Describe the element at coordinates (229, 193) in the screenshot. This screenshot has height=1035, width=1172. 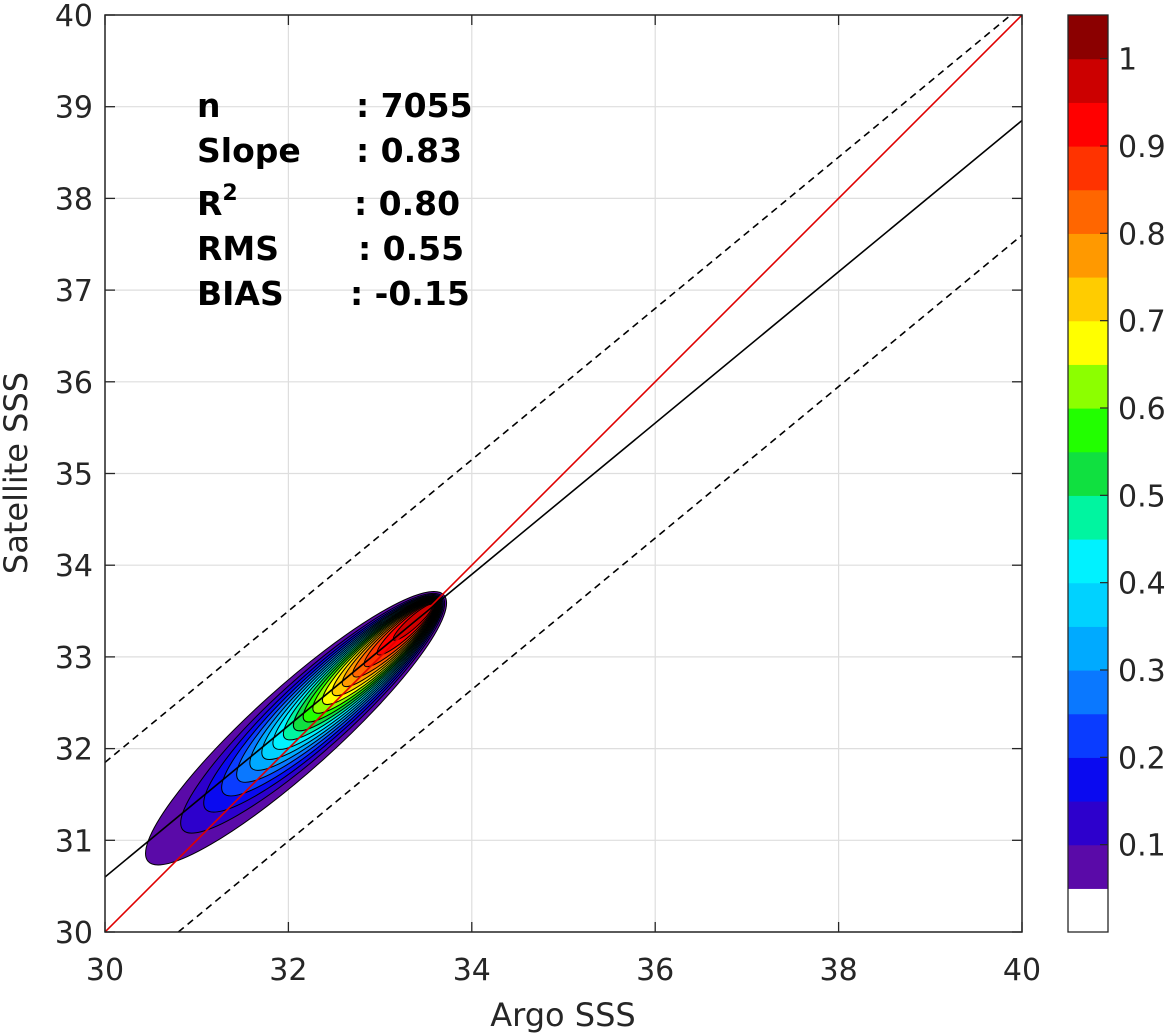
I see `stat-r2-sup: 2` at that location.